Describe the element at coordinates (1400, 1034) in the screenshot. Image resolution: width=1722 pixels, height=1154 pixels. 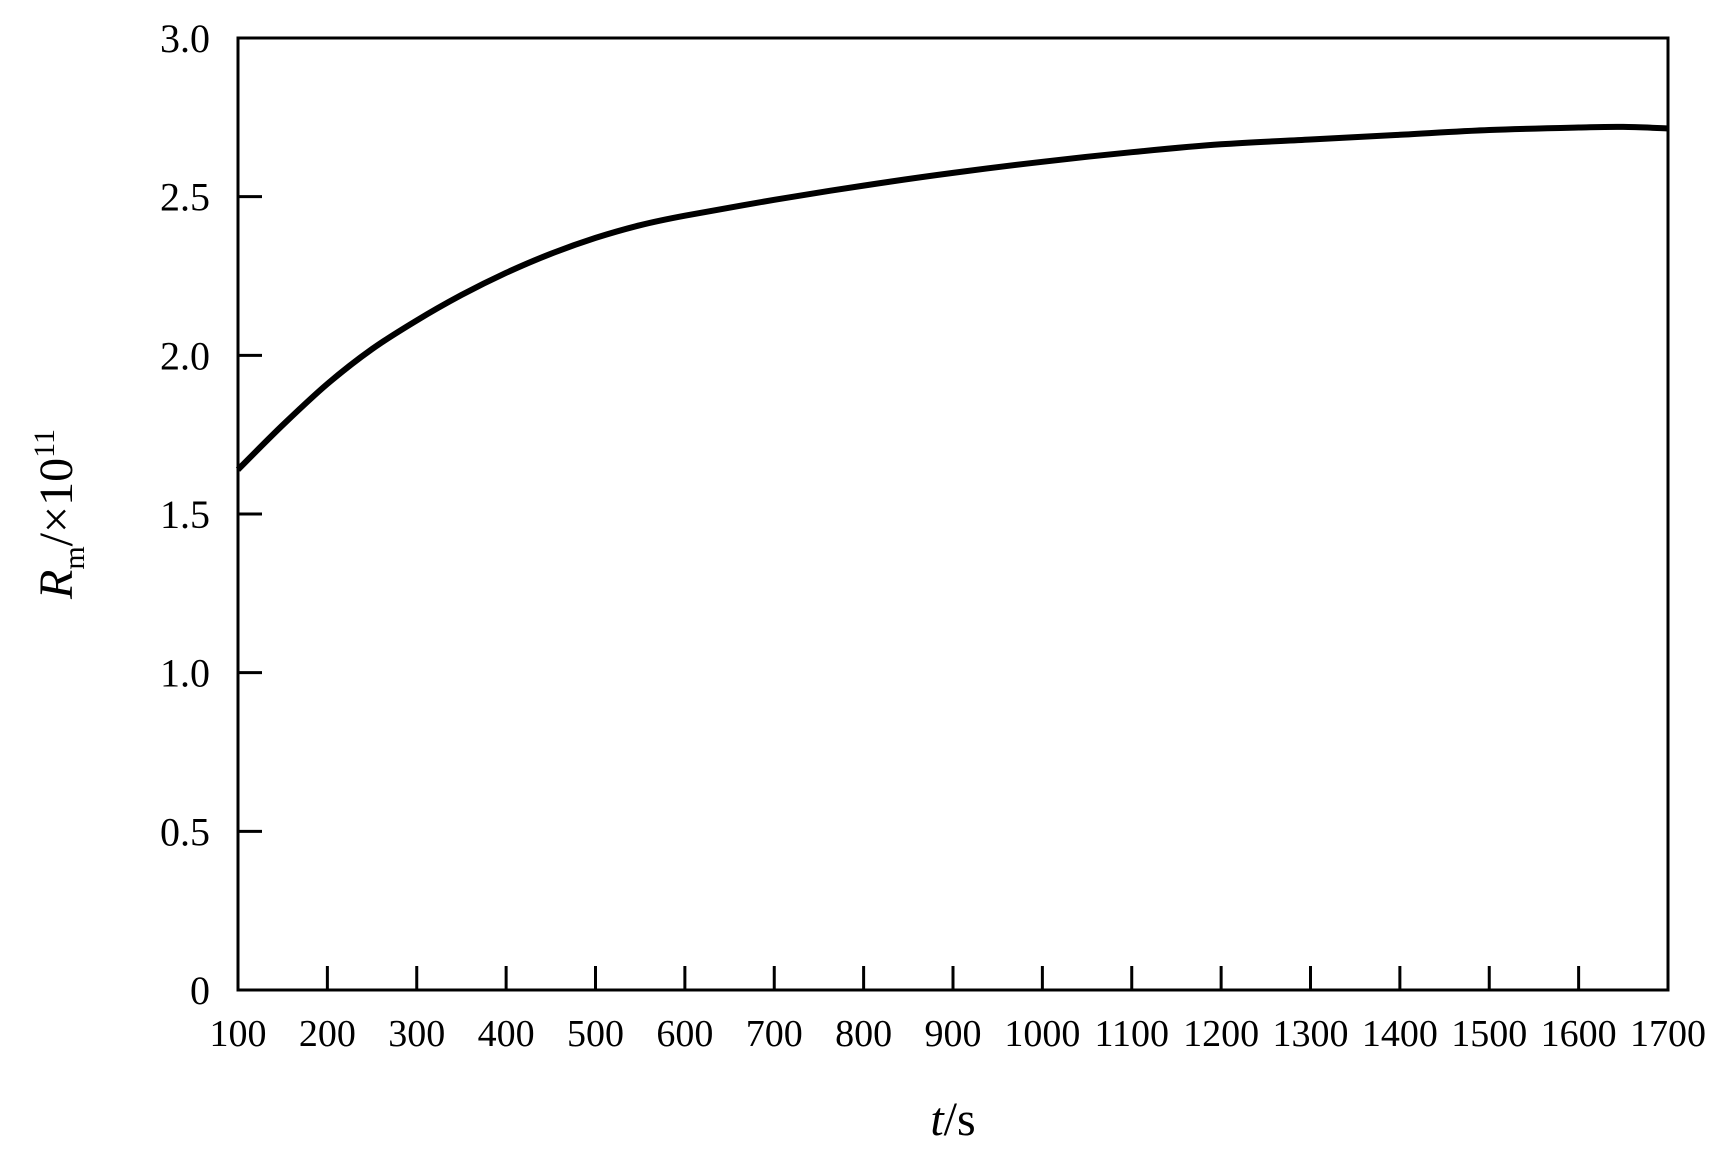
I see `x-tick-label: 1400` at that location.